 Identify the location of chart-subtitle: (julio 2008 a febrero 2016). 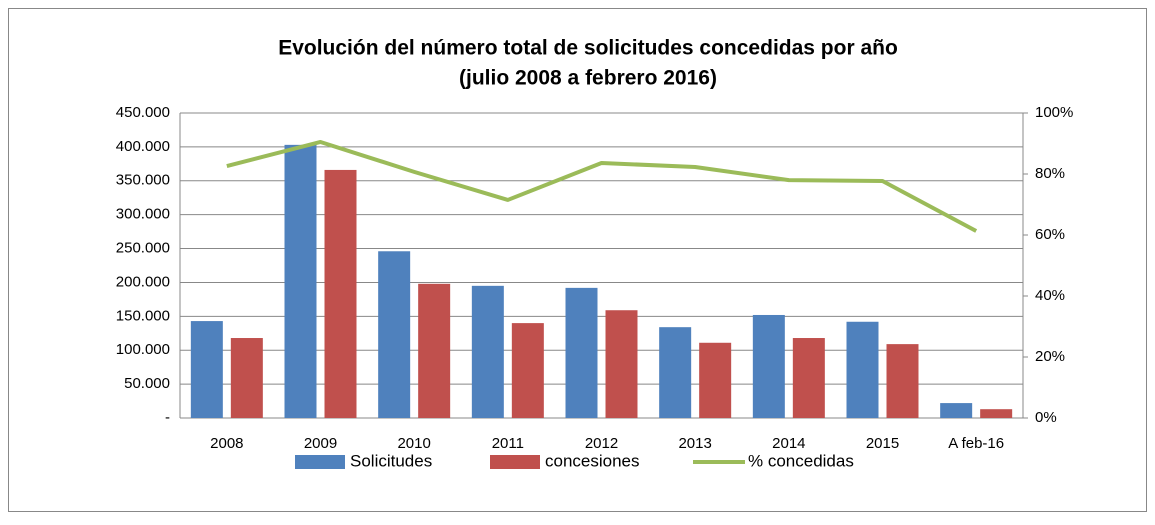
(588, 78).